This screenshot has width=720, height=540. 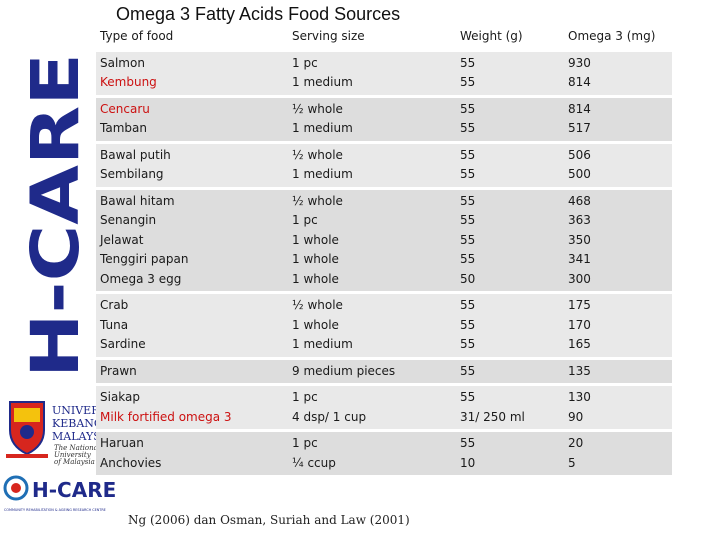 What do you see at coordinates (128, 220) in the screenshot?
I see `food-line: Senangin` at bounding box center [128, 220].